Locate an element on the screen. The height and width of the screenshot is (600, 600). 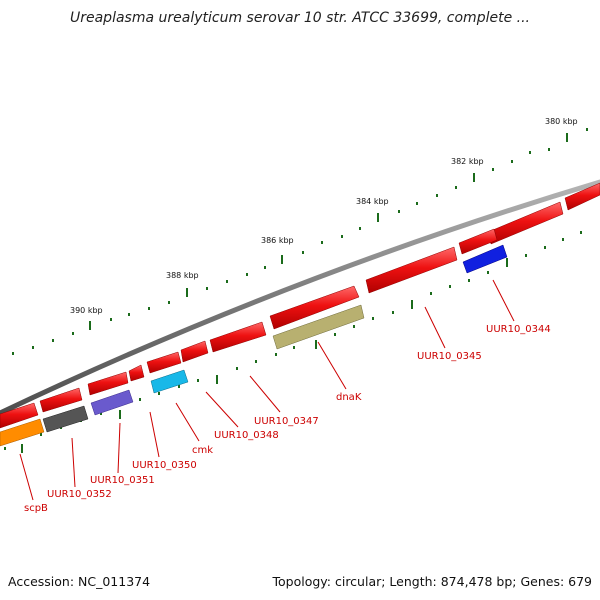
kbp-label: 384 kbp is located at coordinates (372, 201).